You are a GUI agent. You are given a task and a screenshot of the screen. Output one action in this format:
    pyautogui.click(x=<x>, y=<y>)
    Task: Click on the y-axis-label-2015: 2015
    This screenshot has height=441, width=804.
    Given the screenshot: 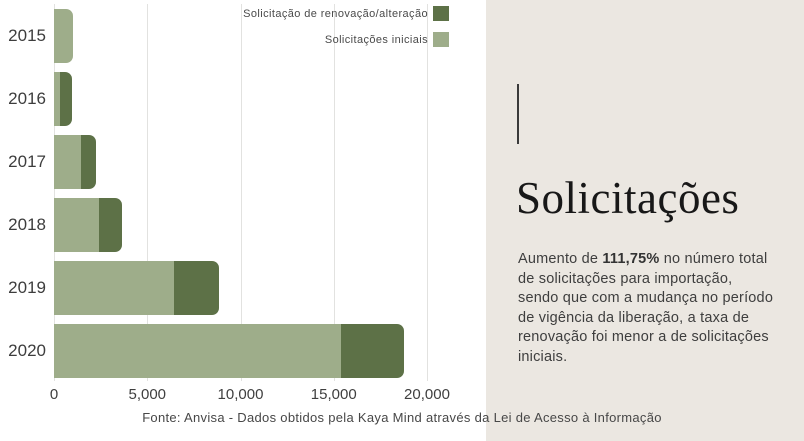 What is the action you would take?
    pyautogui.click(x=27, y=35)
    